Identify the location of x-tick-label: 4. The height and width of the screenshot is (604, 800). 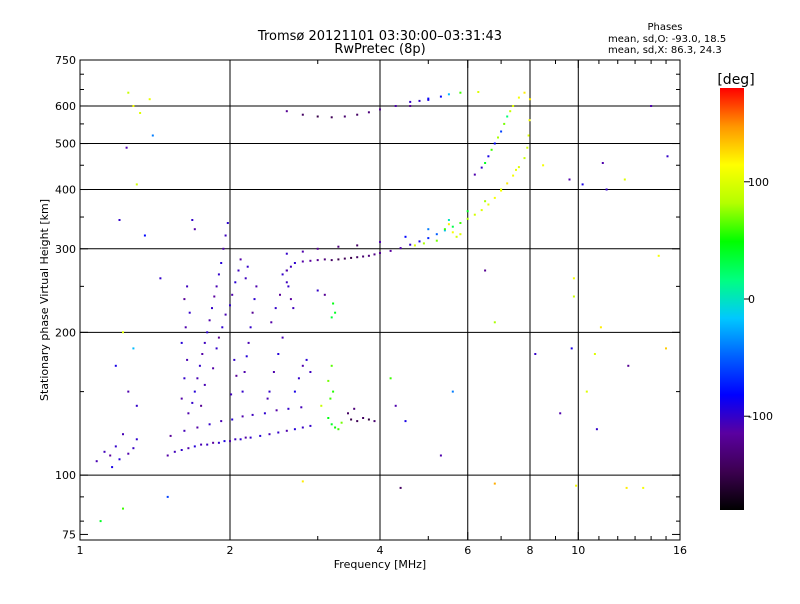
(380, 550).